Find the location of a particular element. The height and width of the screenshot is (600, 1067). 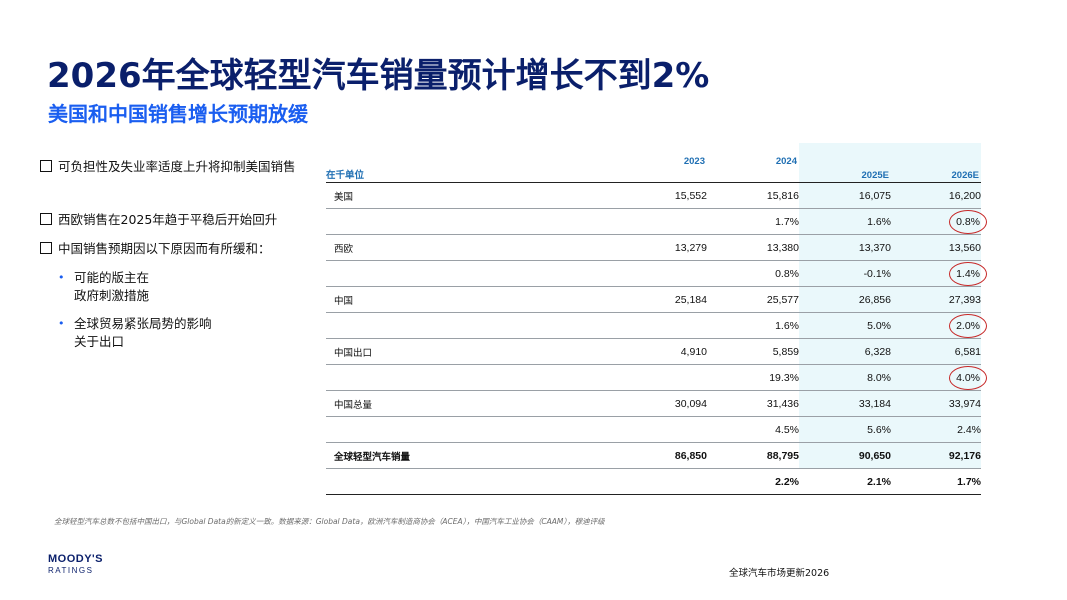

table-row: 西欧 13,279 13,380 13,370 13,560 is located at coordinates (653, 247).